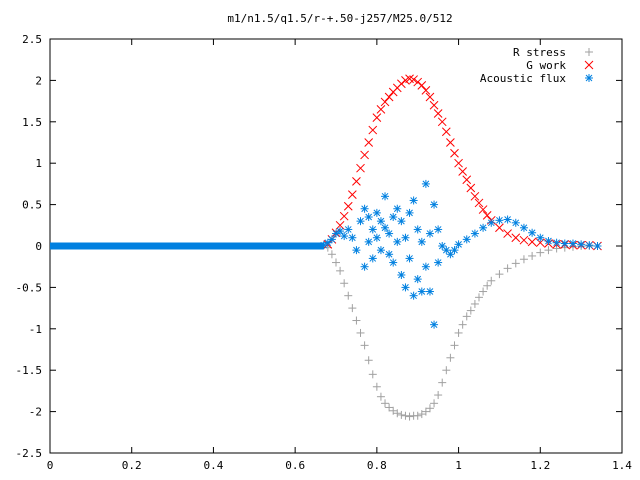 This screenshot has width=640, height=480. What do you see at coordinates (32, 39) in the screenshot?
I see `y-tick-label: 2.5` at bounding box center [32, 39].